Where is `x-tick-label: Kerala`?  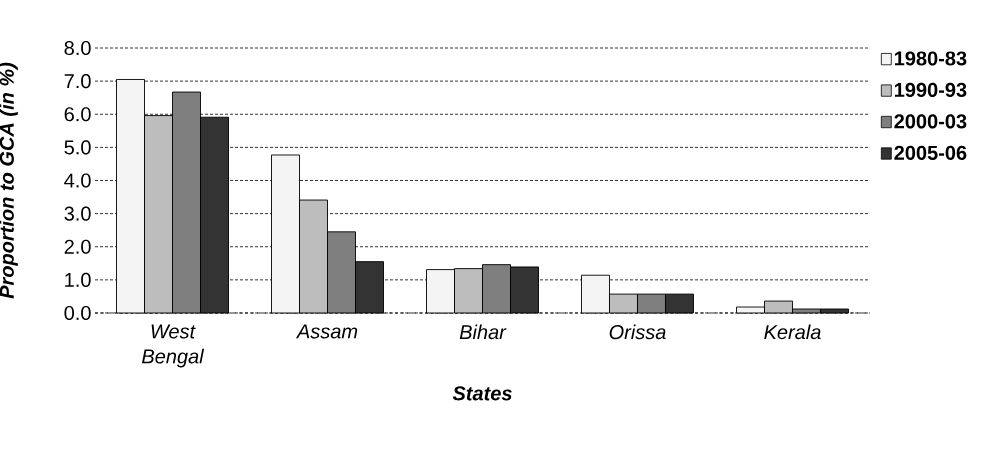
x-tick-label: Kerala is located at coordinates (792, 332).